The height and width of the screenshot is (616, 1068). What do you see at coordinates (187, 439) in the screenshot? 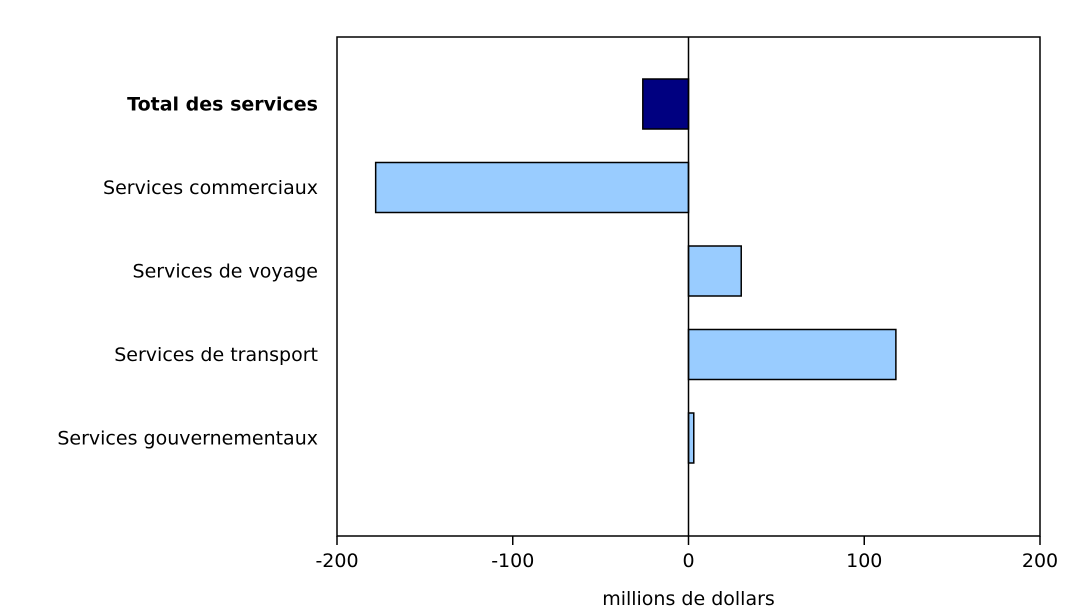
I see `category-label-4: Services gouvernementaux` at bounding box center [187, 439].